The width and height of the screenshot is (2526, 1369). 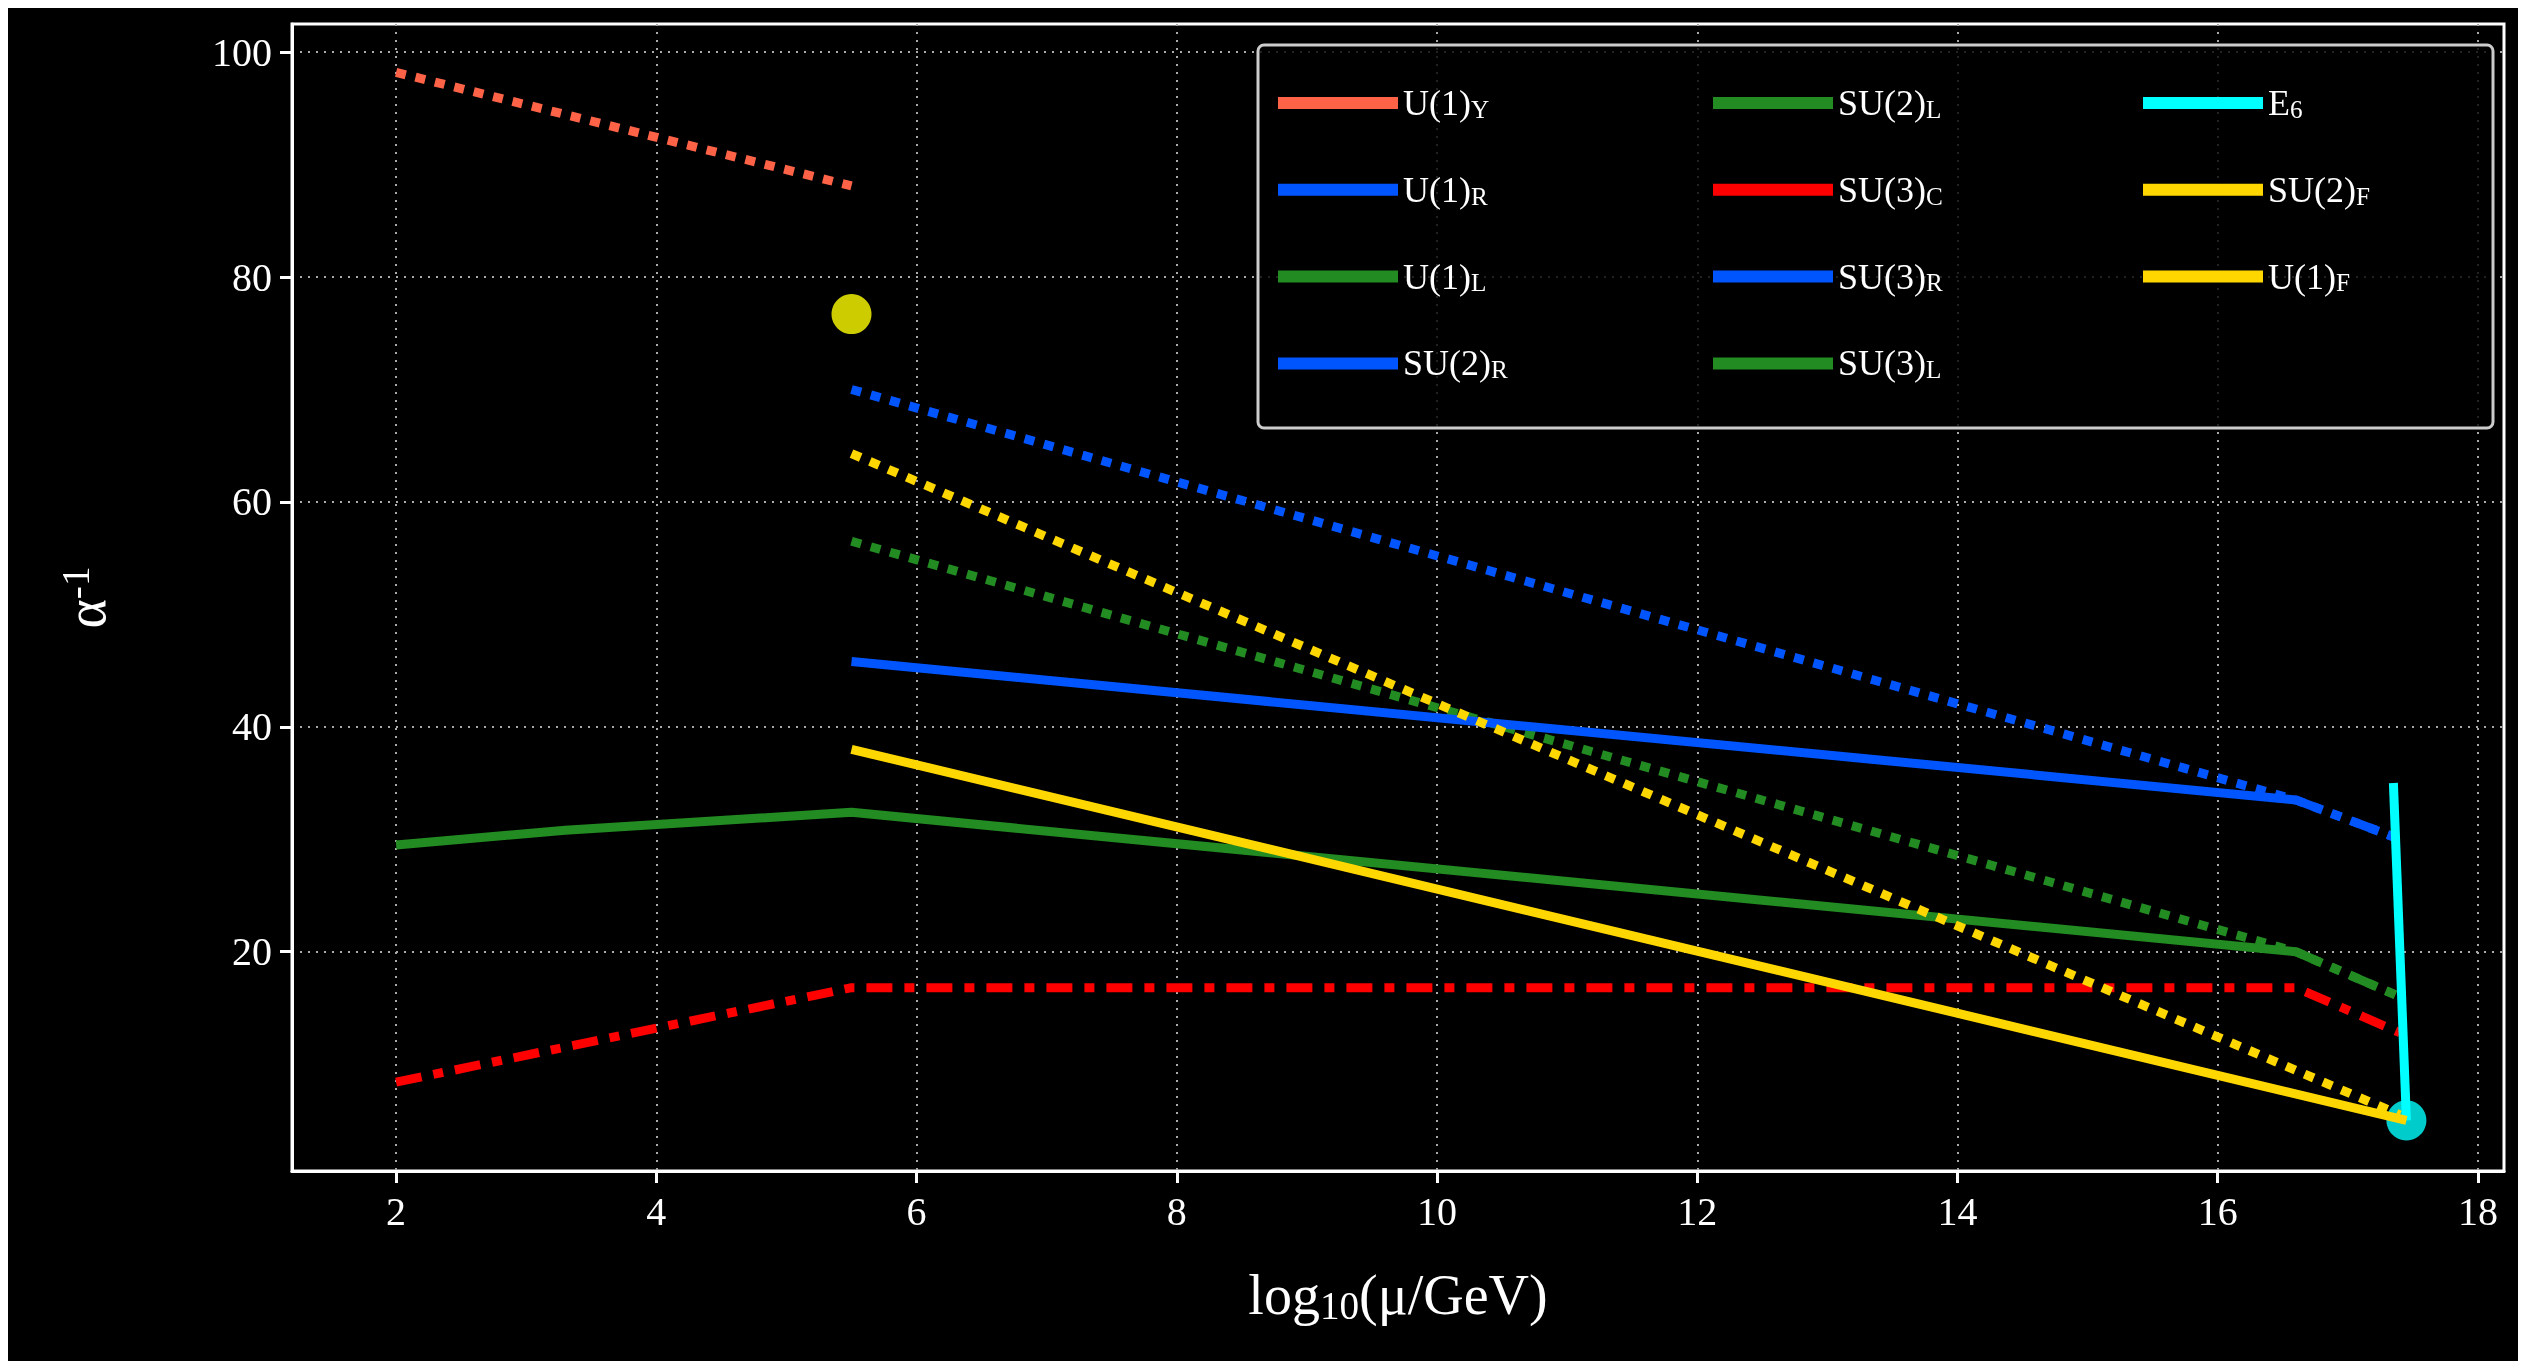 I want to click on x-tick-label: 10, so click(x=1437, y=1211).